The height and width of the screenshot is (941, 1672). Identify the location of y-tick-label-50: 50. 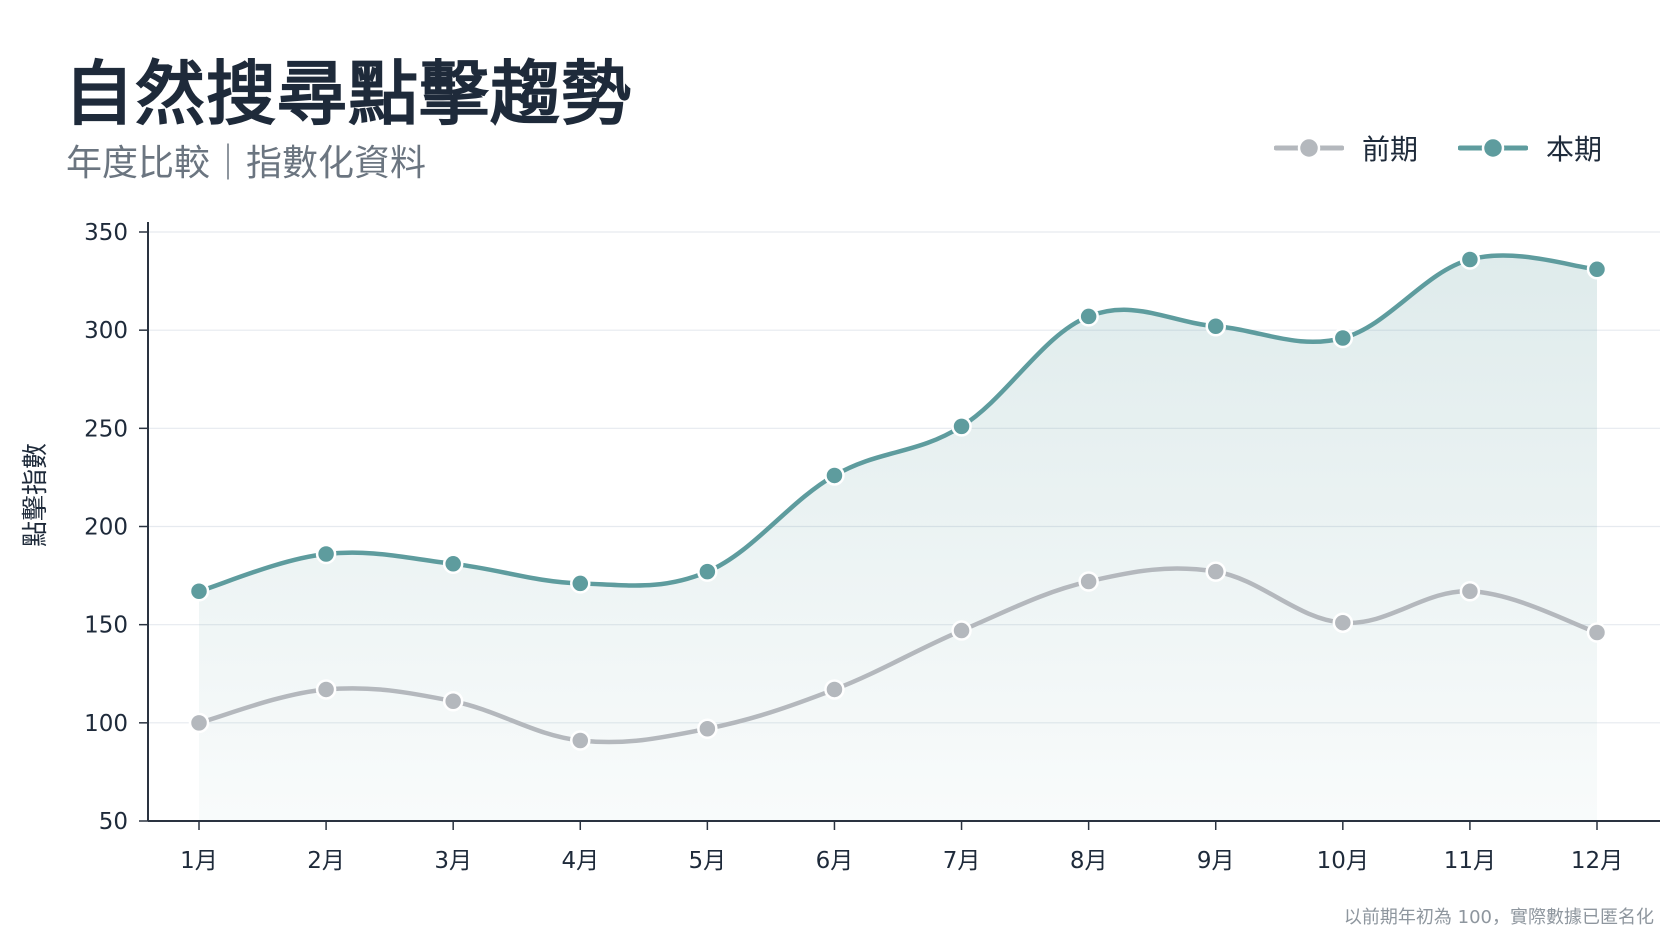
(113, 822).